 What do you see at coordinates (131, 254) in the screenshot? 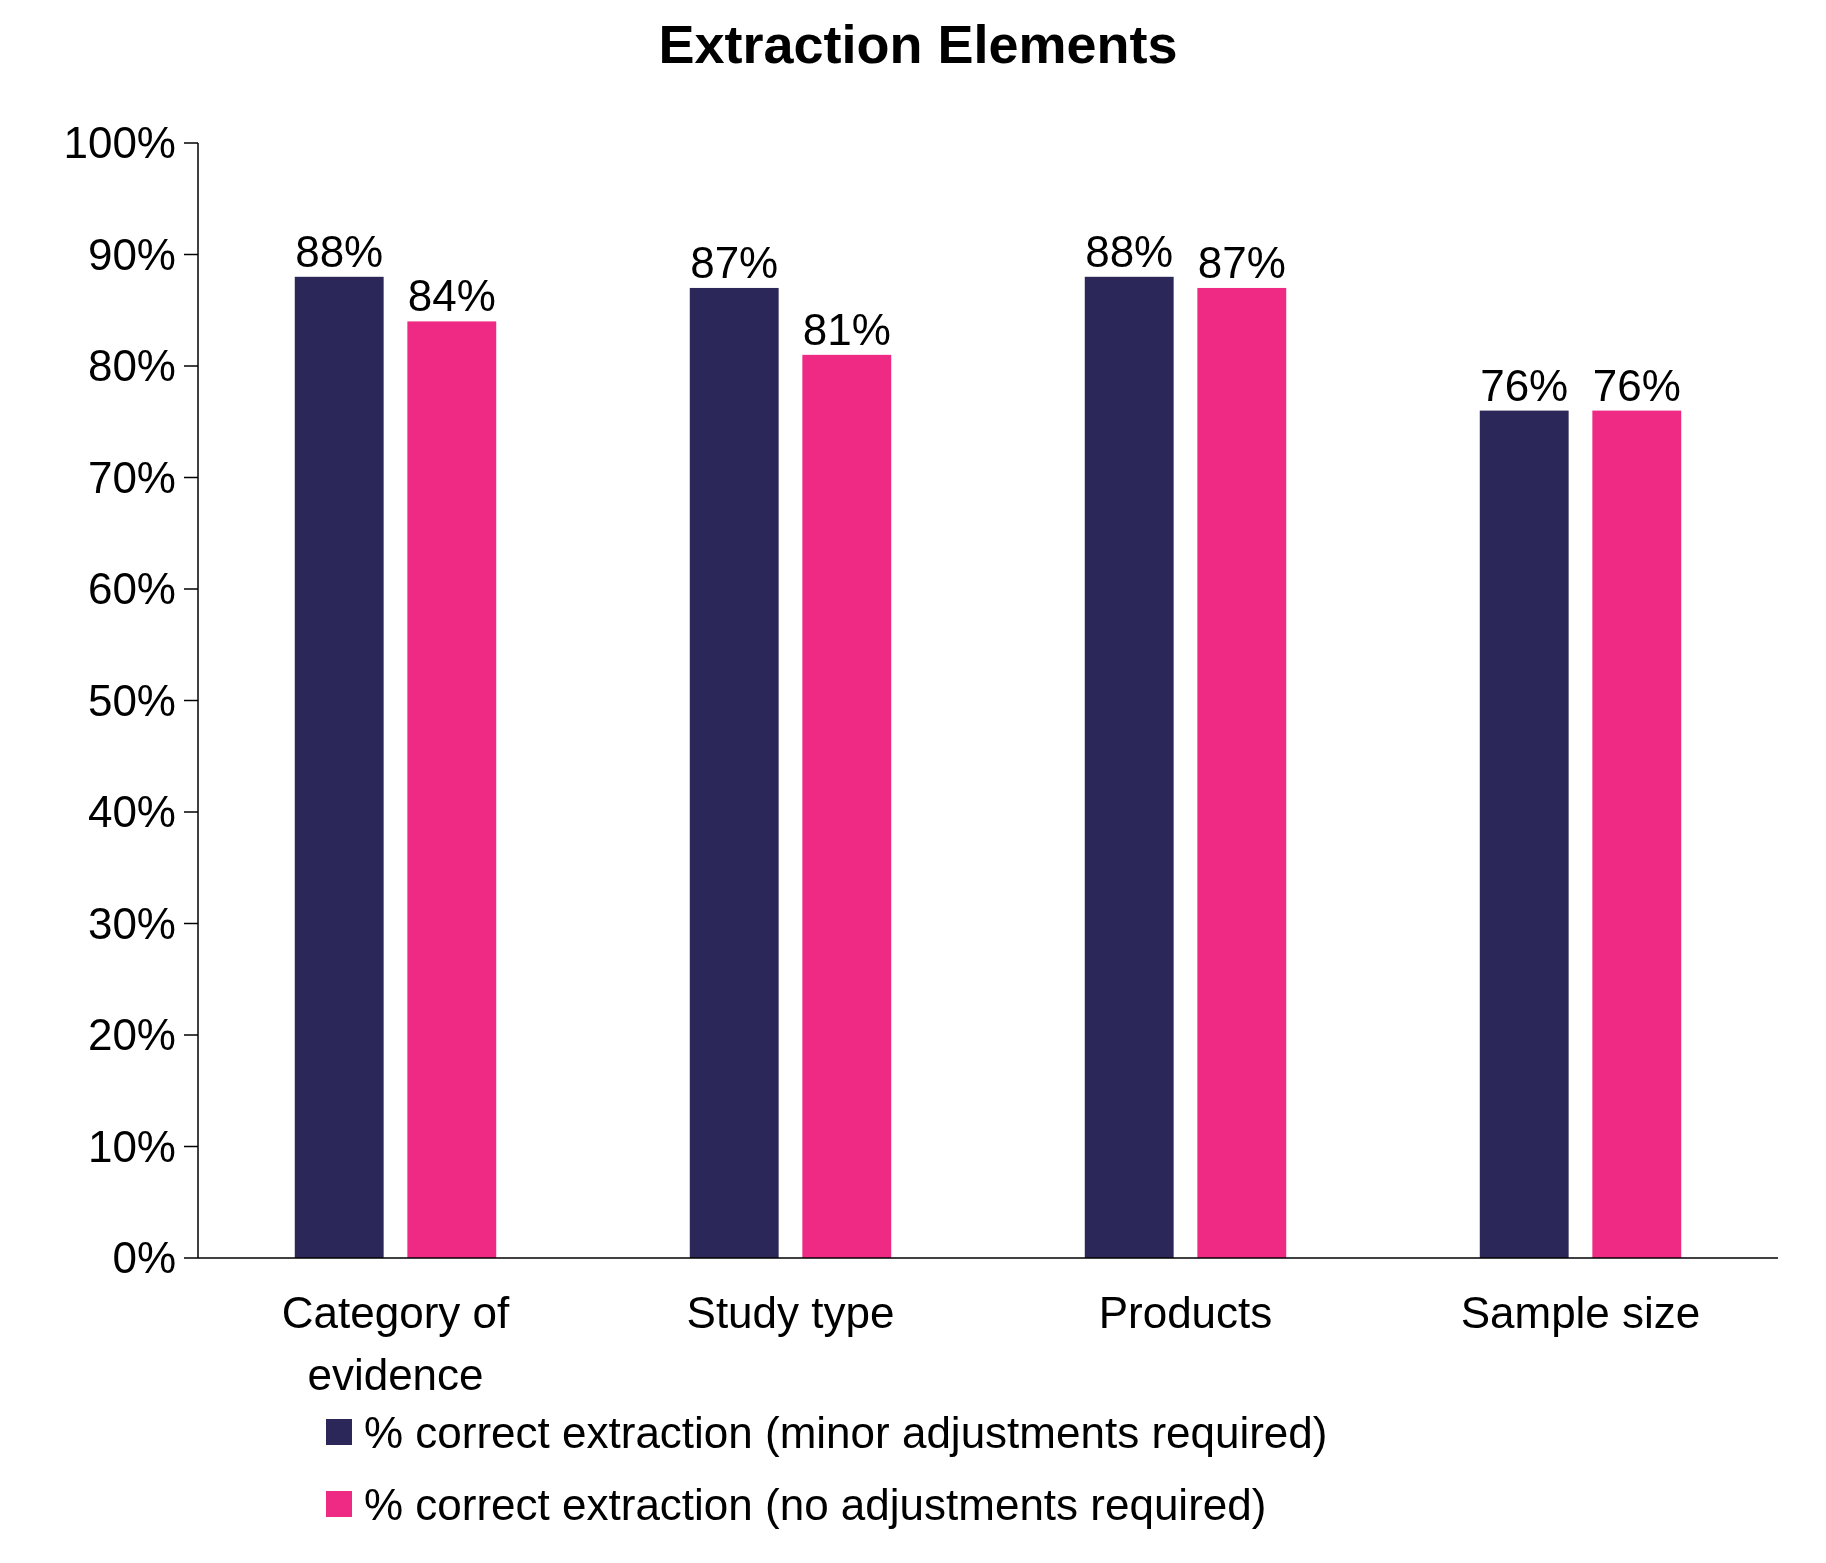
I see `y-tick-label: 90%` at bounding box center [131, 254].